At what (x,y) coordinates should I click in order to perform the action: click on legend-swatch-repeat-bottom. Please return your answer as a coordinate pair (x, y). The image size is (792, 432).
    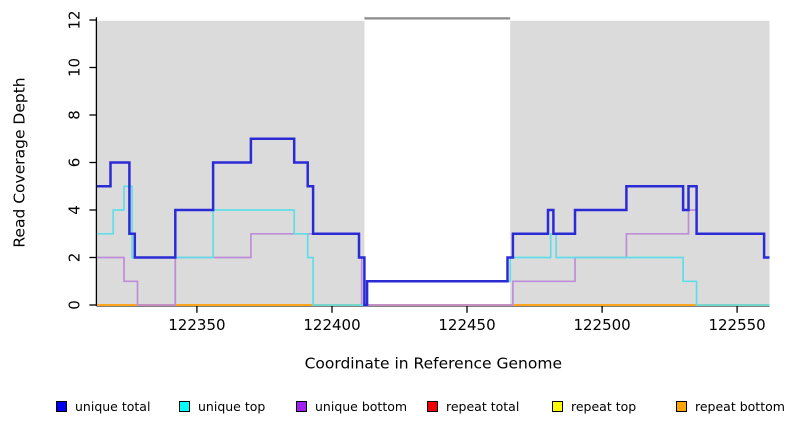
    Looking at the image, I should click on (681, 406).